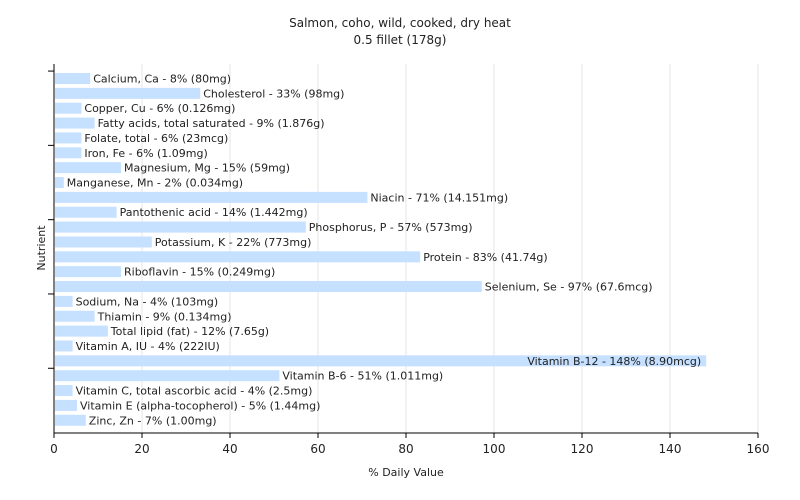 The height and width of the screenshot is (500, 800). Describe the element at coordinates (400, 40) in the screenshot. I see `chart-subtitle: 0.5 fillet (178g)` at that location.